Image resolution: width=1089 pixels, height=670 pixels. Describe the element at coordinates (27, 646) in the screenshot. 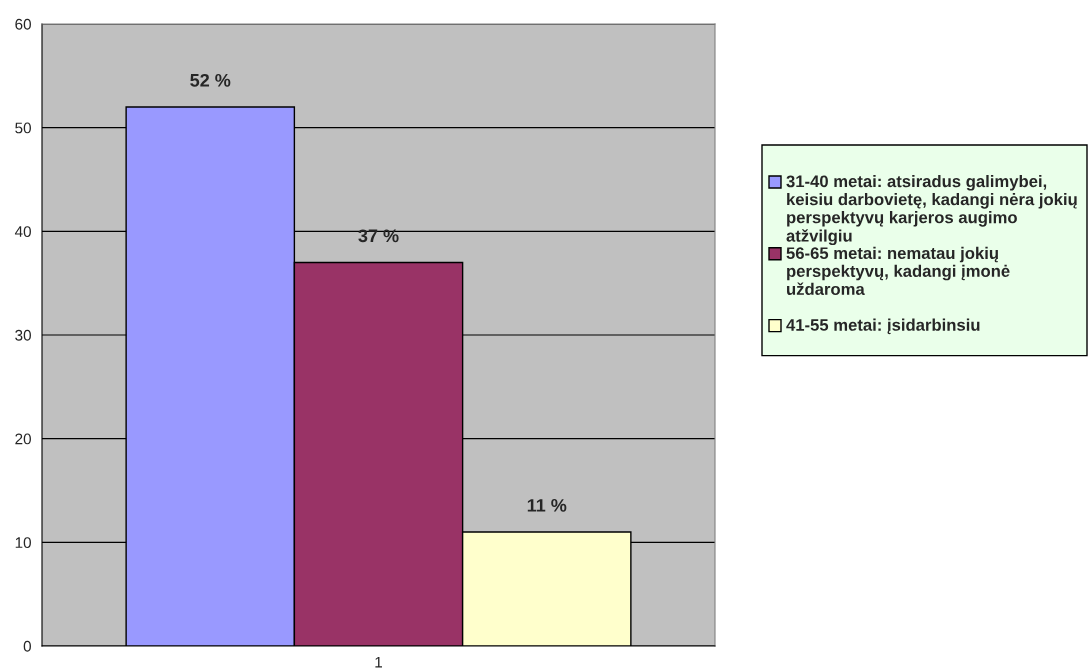

I see `y-tick-label: 0` at that location.